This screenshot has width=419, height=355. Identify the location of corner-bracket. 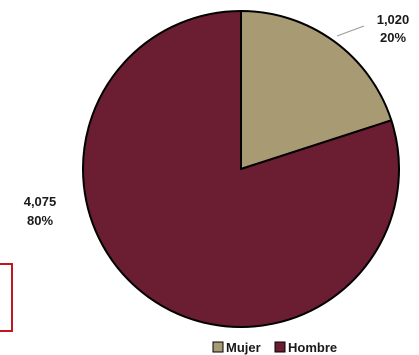
(6, 297).